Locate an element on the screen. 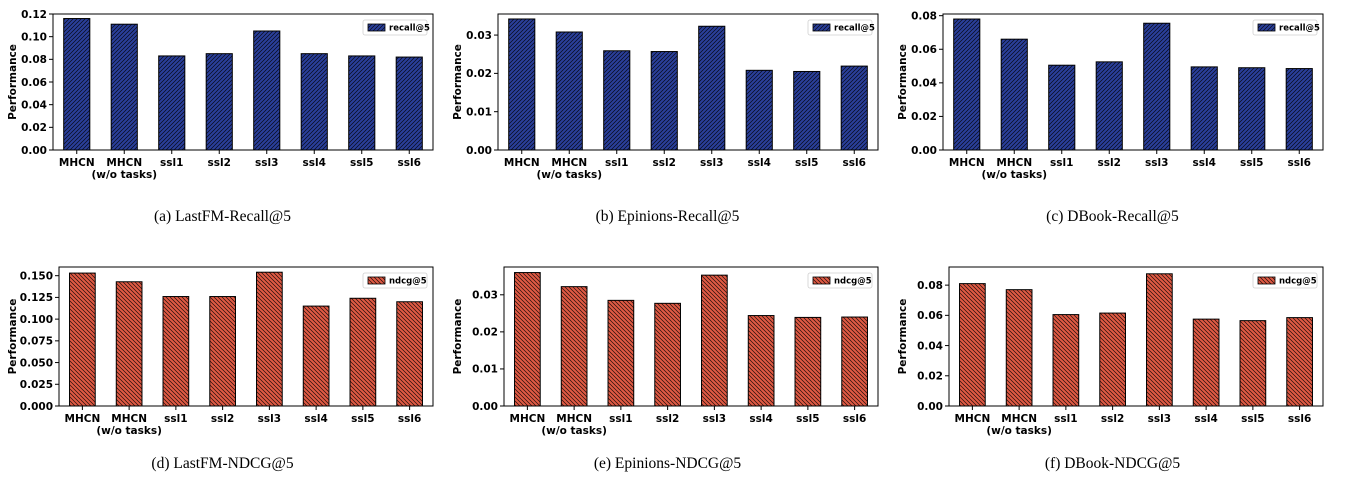 The width and height of the screenshot is (1357, 485). y-tick-label: 0.12 is located at coordinates (34, 15).